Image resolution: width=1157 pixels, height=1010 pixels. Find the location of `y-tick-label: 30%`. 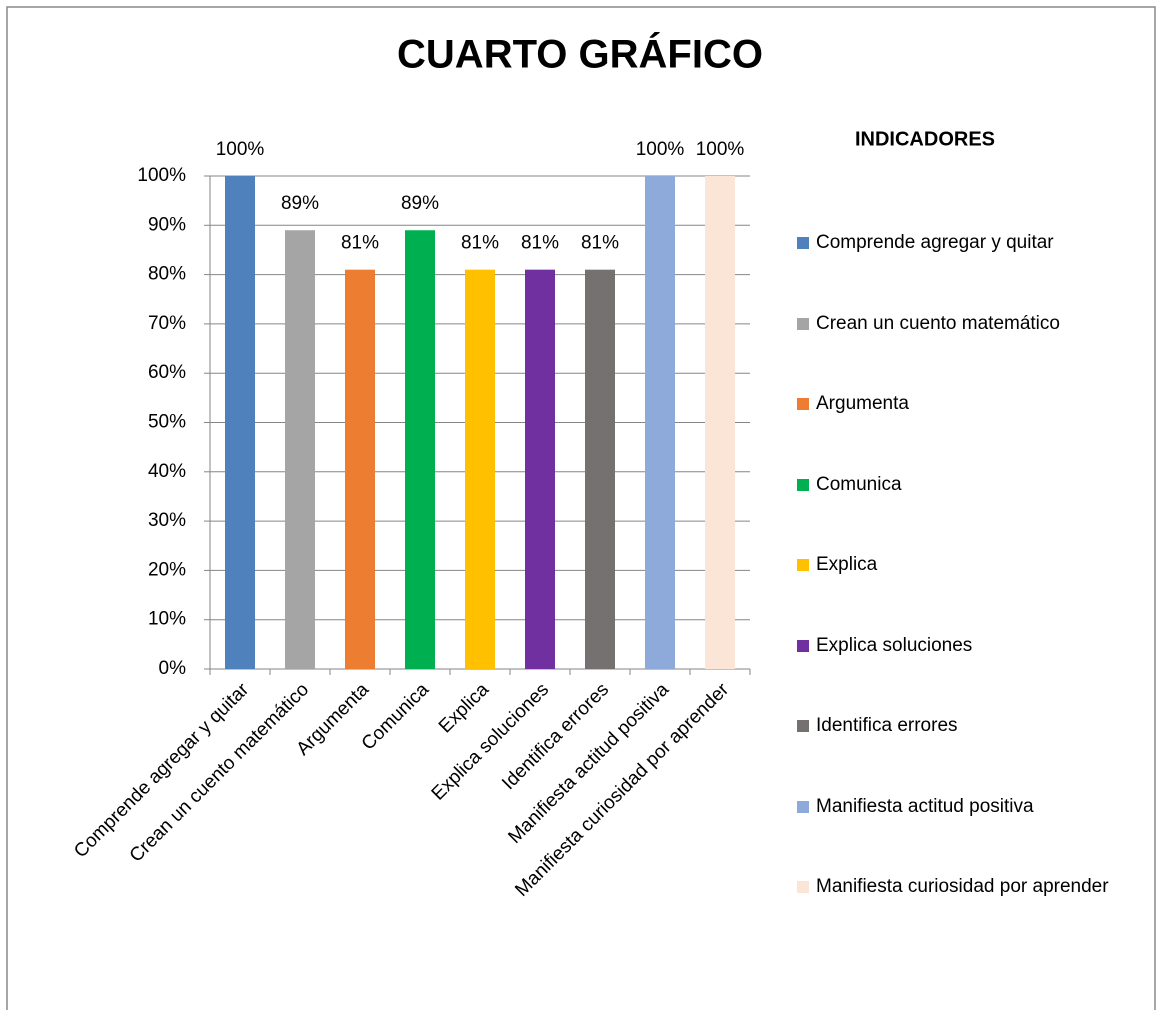

y-tick-label: 30% is located at coordinates (167, 520).